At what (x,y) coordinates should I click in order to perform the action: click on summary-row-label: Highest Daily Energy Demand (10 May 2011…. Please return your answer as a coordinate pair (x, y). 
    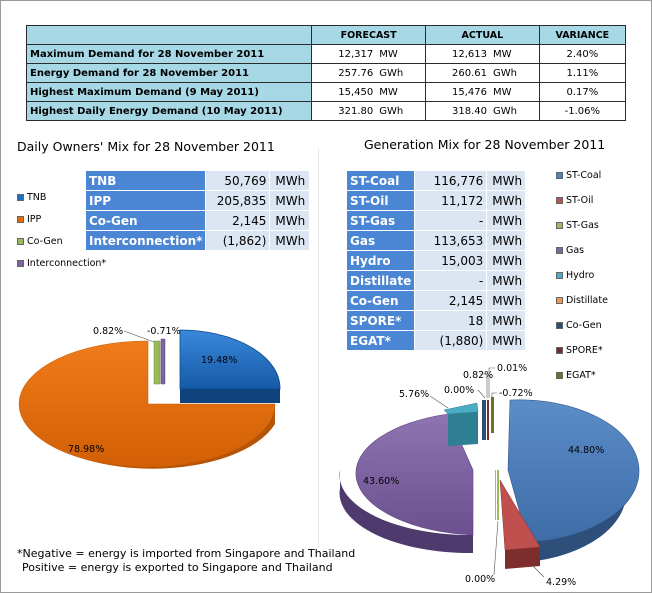
    Looking at the image, I should click on (169, 111).